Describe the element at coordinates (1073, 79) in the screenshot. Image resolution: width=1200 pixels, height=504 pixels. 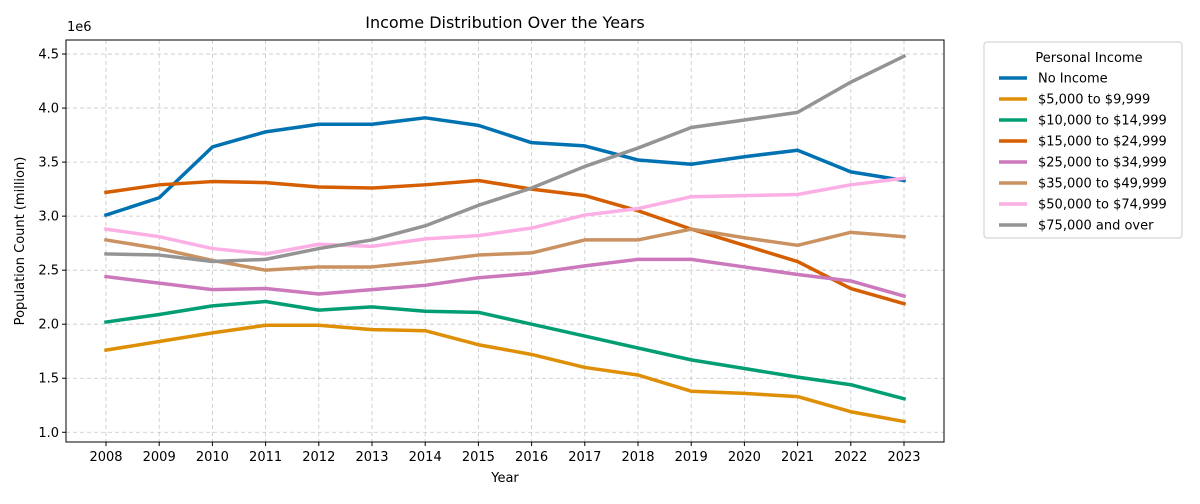
I see `legend-label: No Income` at that location.